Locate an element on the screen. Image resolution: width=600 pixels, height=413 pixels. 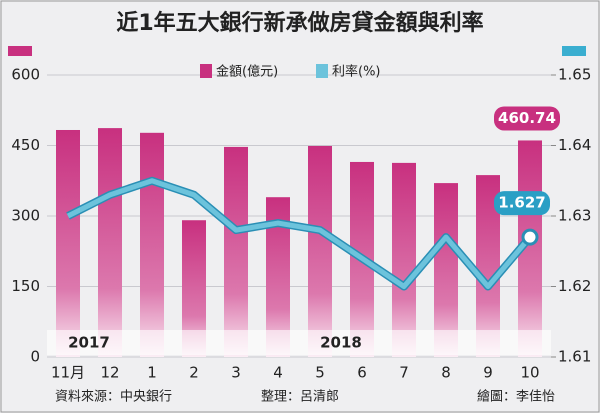
x-tick-label: 2 is located at coordinates (194, 373).